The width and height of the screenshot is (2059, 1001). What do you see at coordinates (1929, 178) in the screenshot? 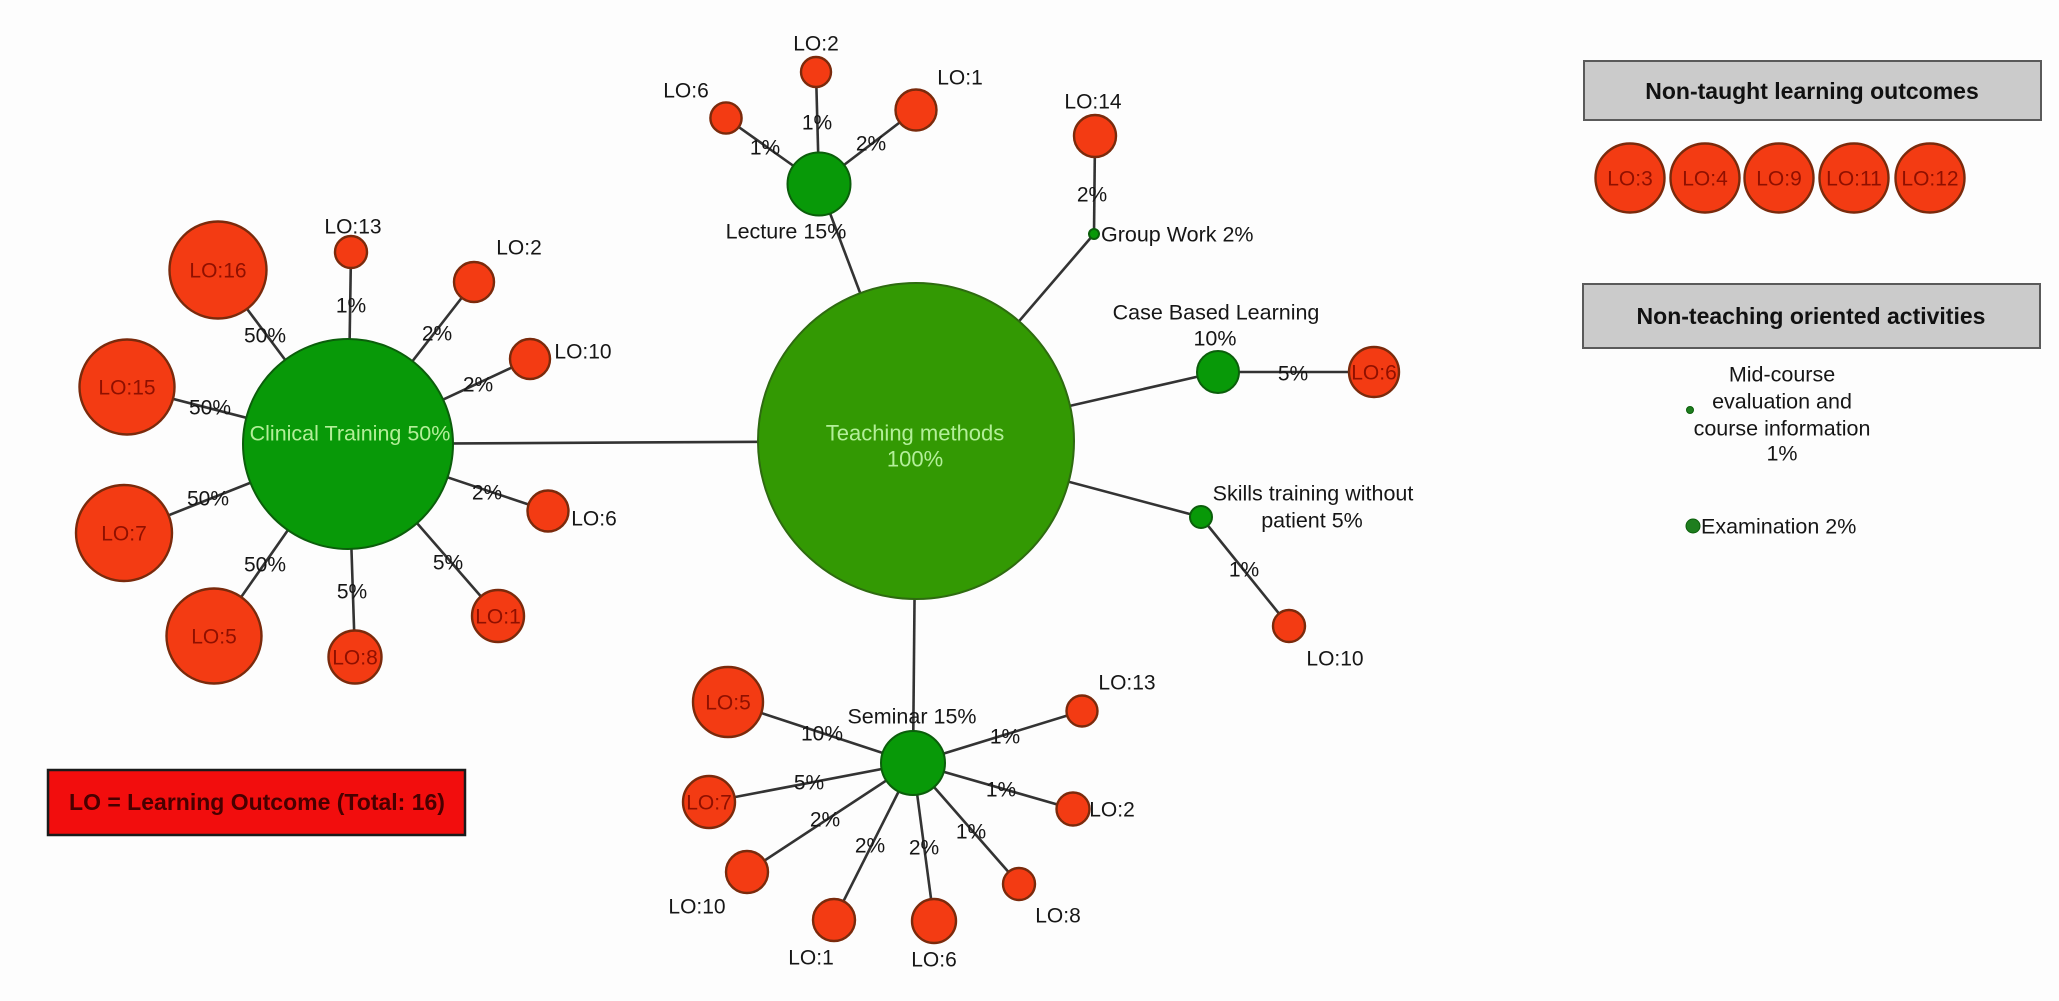
I see `svg-text: LO:12` at bounding box center [1929, 178].